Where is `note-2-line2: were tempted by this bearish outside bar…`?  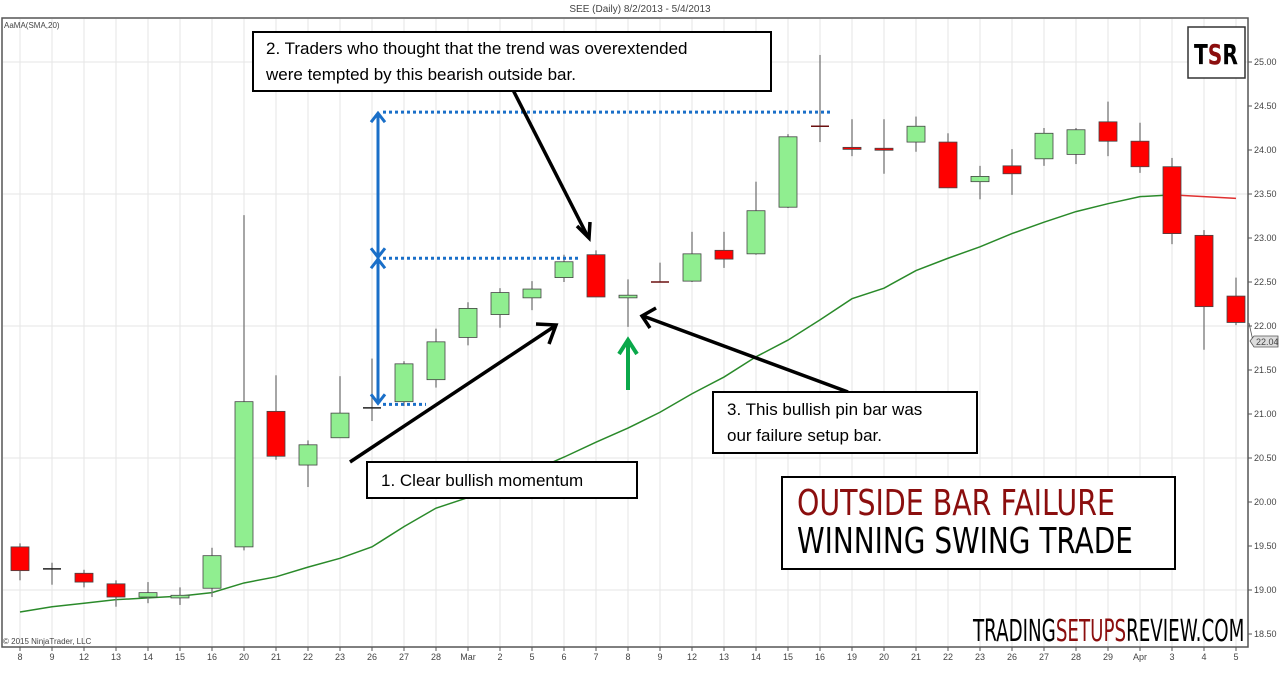 note-2-line2: were tempted by this bearish outside bar… is located at coordinates (420, 74).